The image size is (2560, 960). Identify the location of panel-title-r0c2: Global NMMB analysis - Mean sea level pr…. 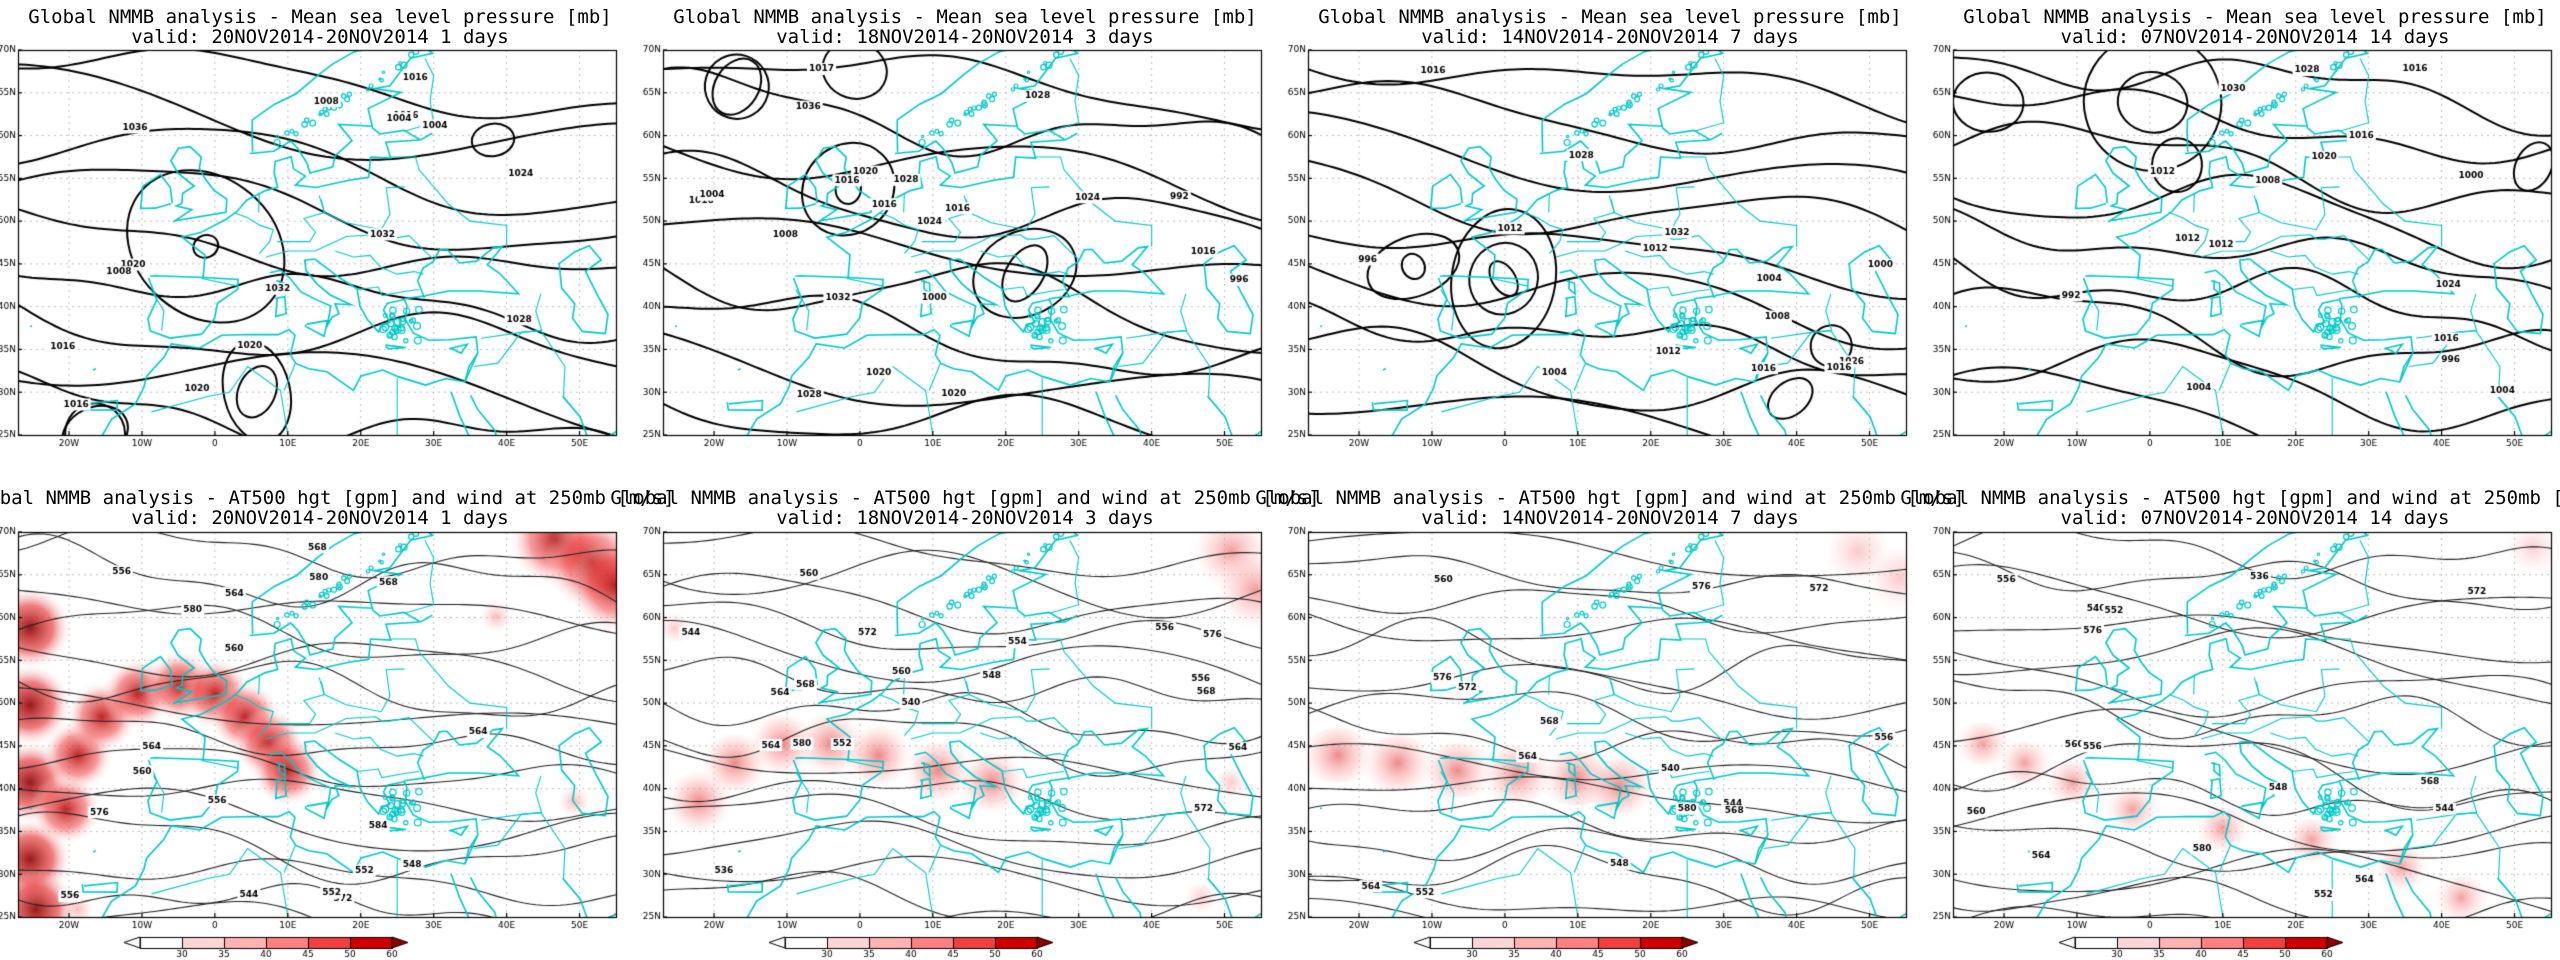
(1609, 27).